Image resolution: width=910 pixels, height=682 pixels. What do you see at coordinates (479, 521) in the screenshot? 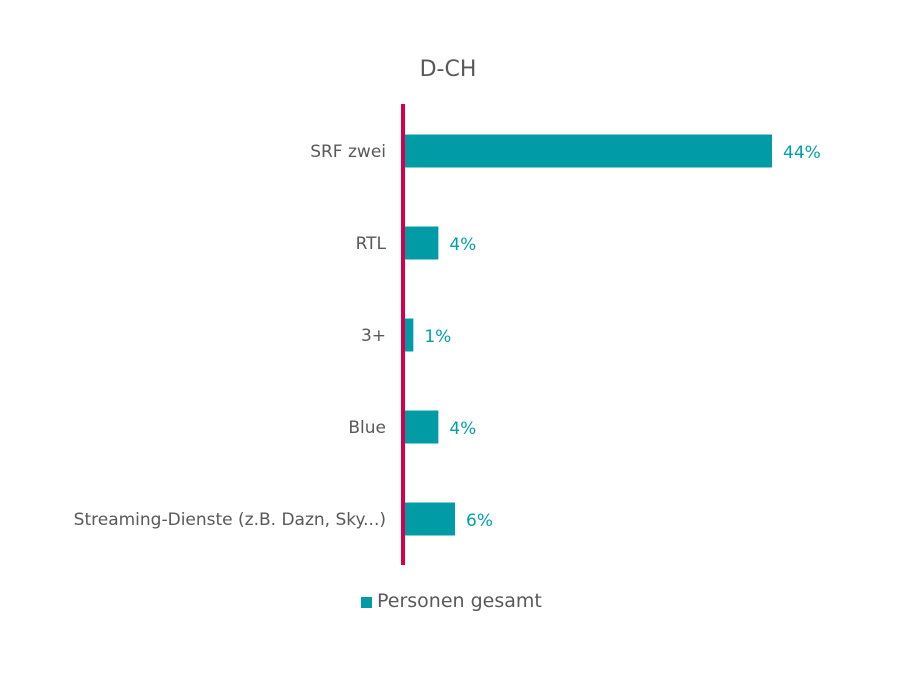
I see `data-label: 6%` at bounding box center [479, 521].